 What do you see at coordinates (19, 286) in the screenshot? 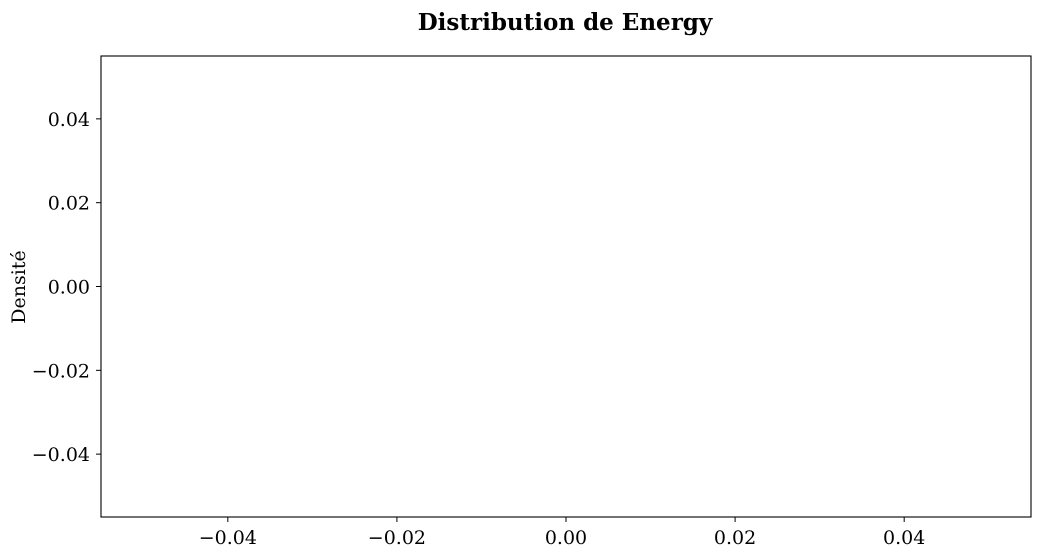
I see `y-axis-label: Densité` at bounding box center [19, 286].